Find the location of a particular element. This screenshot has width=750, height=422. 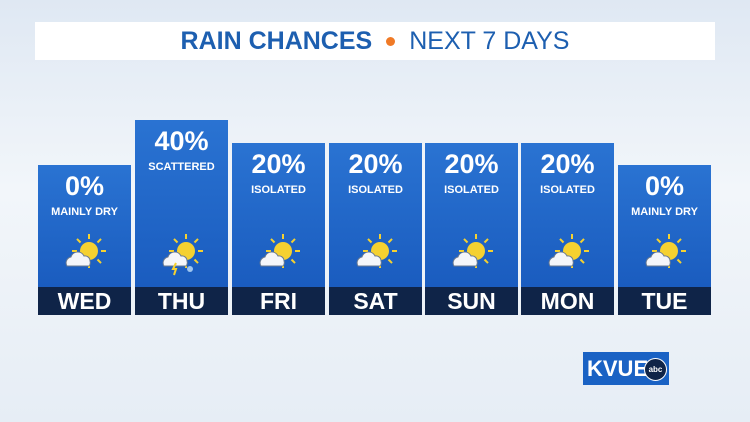

title: RAIN CHANCES is located at coordinates (276, 40).